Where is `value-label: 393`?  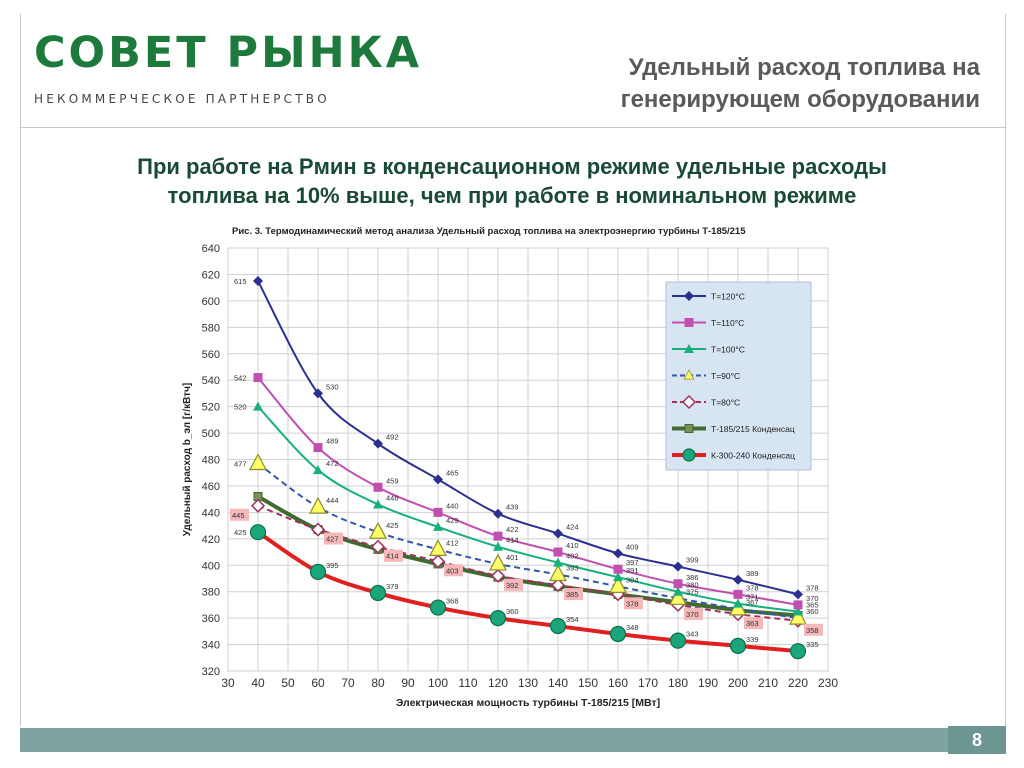
value-label: 393 is located at coordinates (572, 568).